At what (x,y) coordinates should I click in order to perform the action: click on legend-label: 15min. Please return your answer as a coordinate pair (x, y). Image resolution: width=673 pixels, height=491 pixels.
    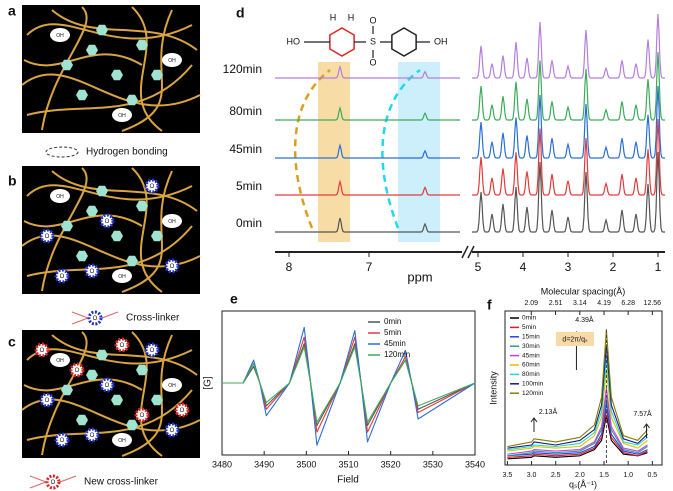
    Looking at the image, I should click on (531, 337).